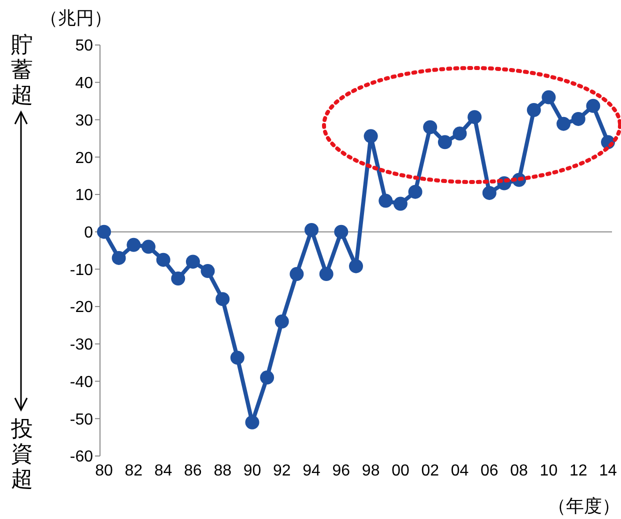 This screenshot has height=519, width=621. I want to click on y-axis-title: （兆円）, so click(76, 18).